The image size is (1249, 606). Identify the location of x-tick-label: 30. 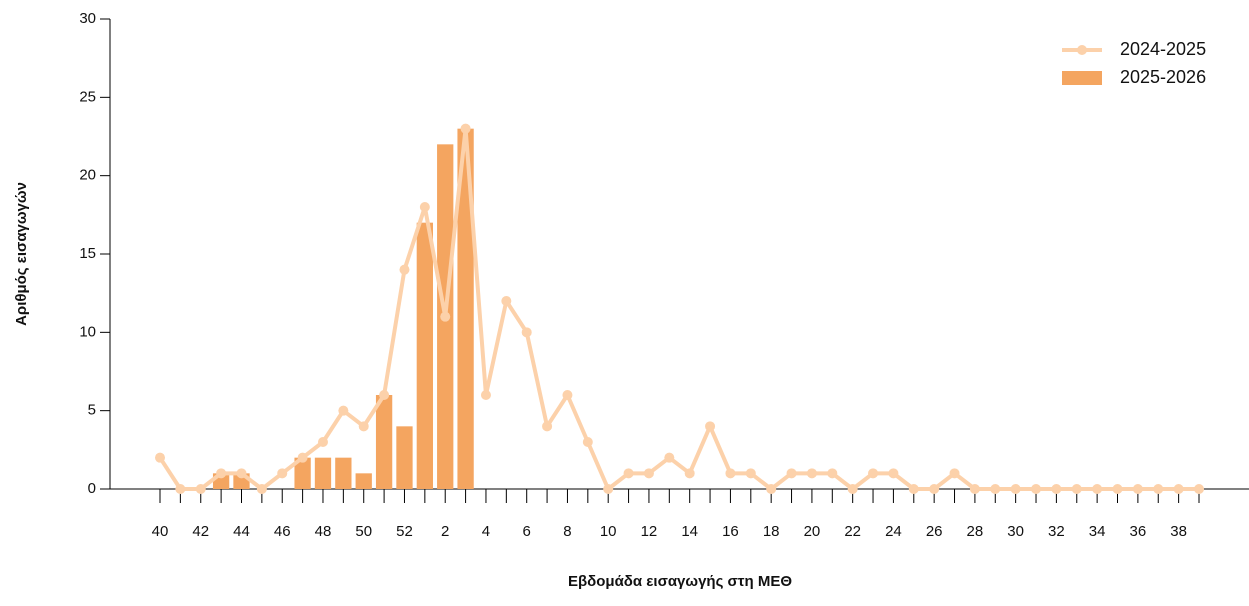
(1015, 531).